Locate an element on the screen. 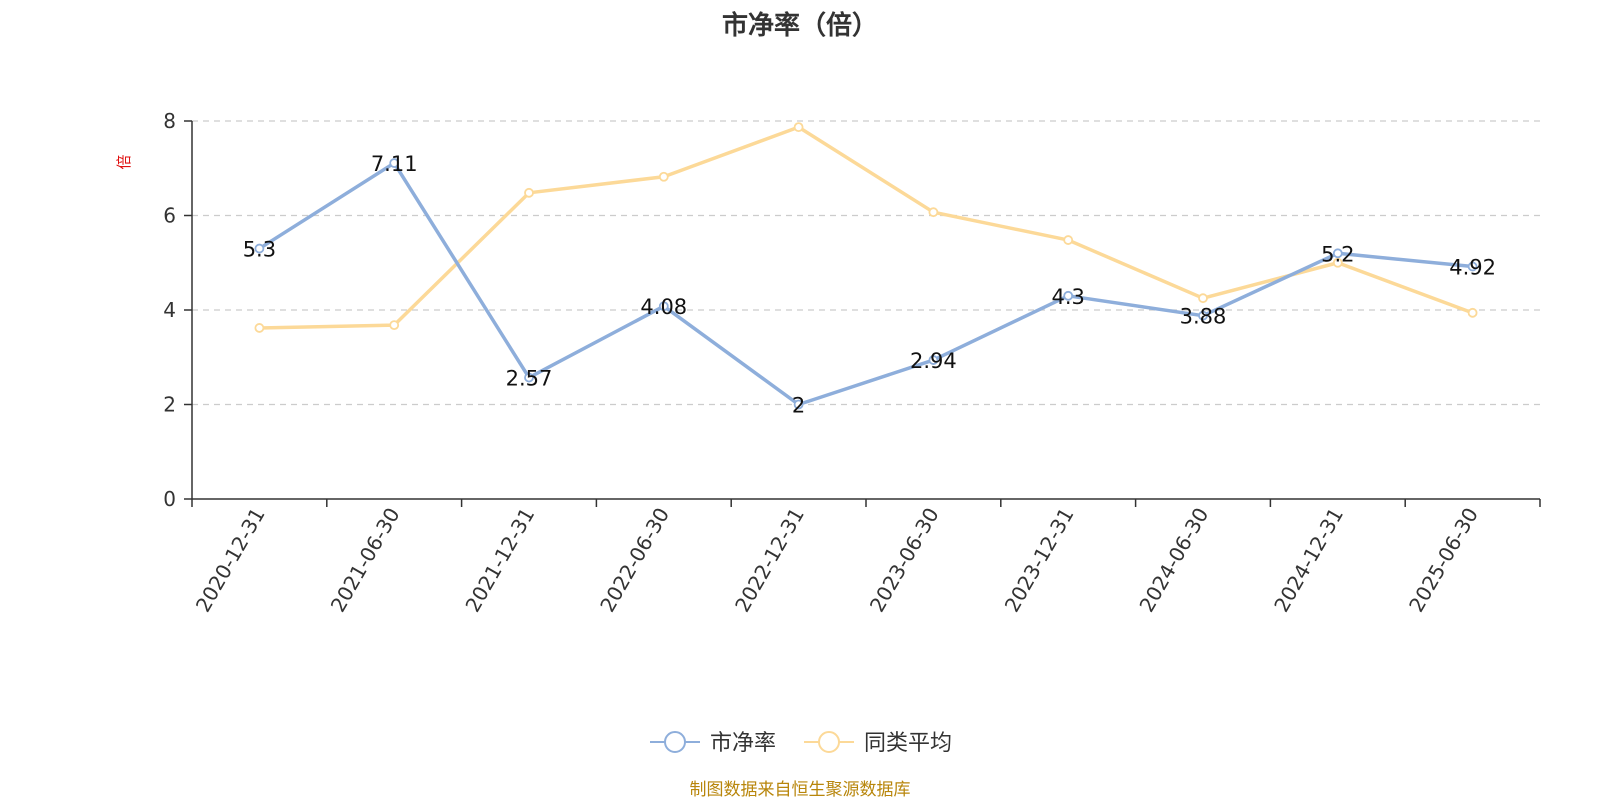 The height and width of the screenshot is (800, 1600). x-tick-label: 2024-06-30 is located at coordinates (1173, 560).